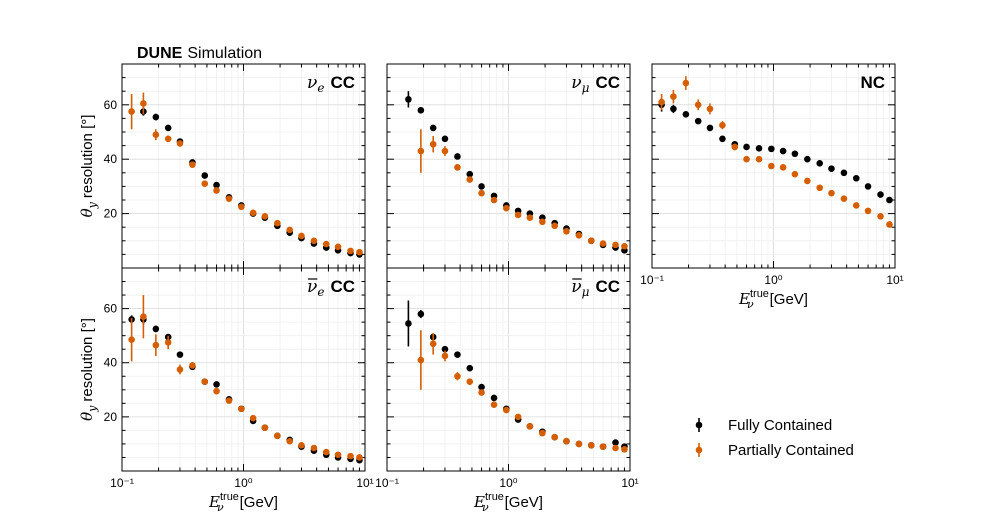 The image size is (996, 532). What do you see at coordinates (508, 166) in the screenshot?
I see `panel-top-middle: νμ CC` at bounding box center [508, 166].